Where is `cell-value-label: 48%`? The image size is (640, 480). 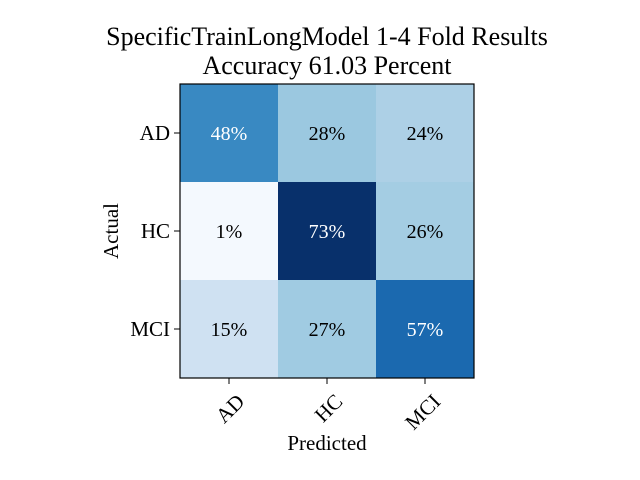 cell-value-label: 48% is located at coordinates (229, 134).